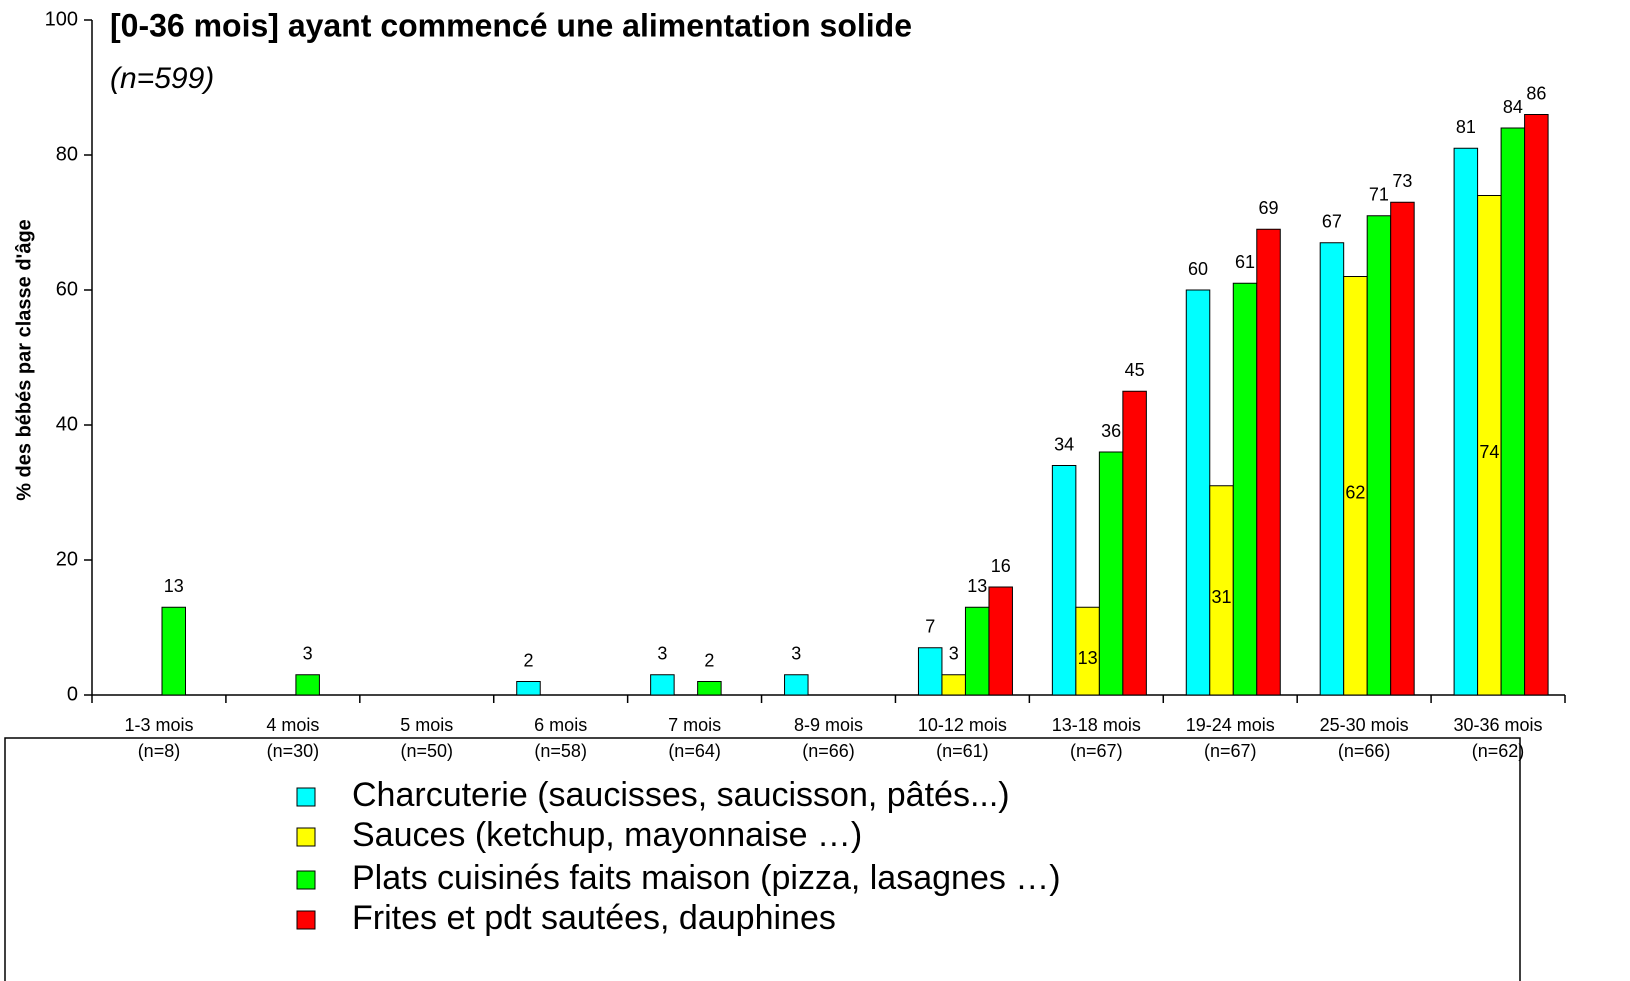 This screenshot has width=1630, height=981. What do you see at coordinates (72, 694) in the screenshot?
I see `y-tick-label: 0` at bounding box center [72, 694].